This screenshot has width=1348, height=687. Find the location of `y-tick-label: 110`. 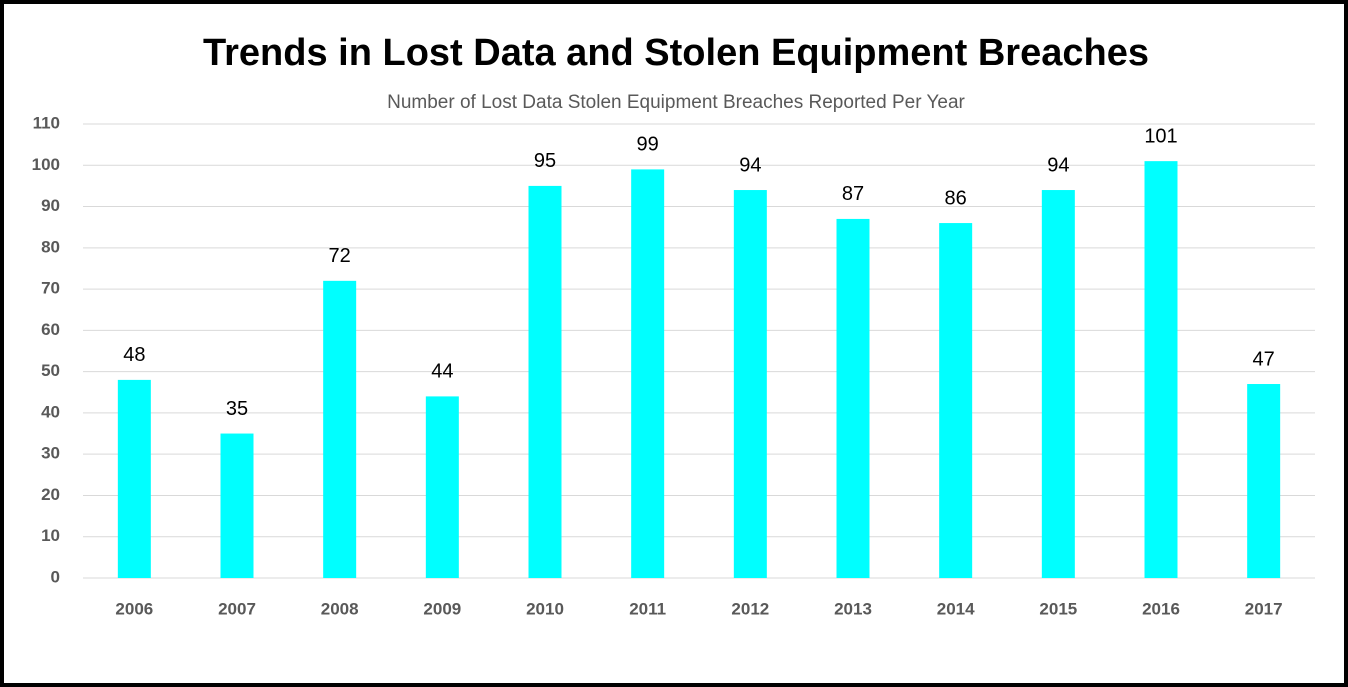

y-tick-label: 110 is located at coordinates (46, 122).